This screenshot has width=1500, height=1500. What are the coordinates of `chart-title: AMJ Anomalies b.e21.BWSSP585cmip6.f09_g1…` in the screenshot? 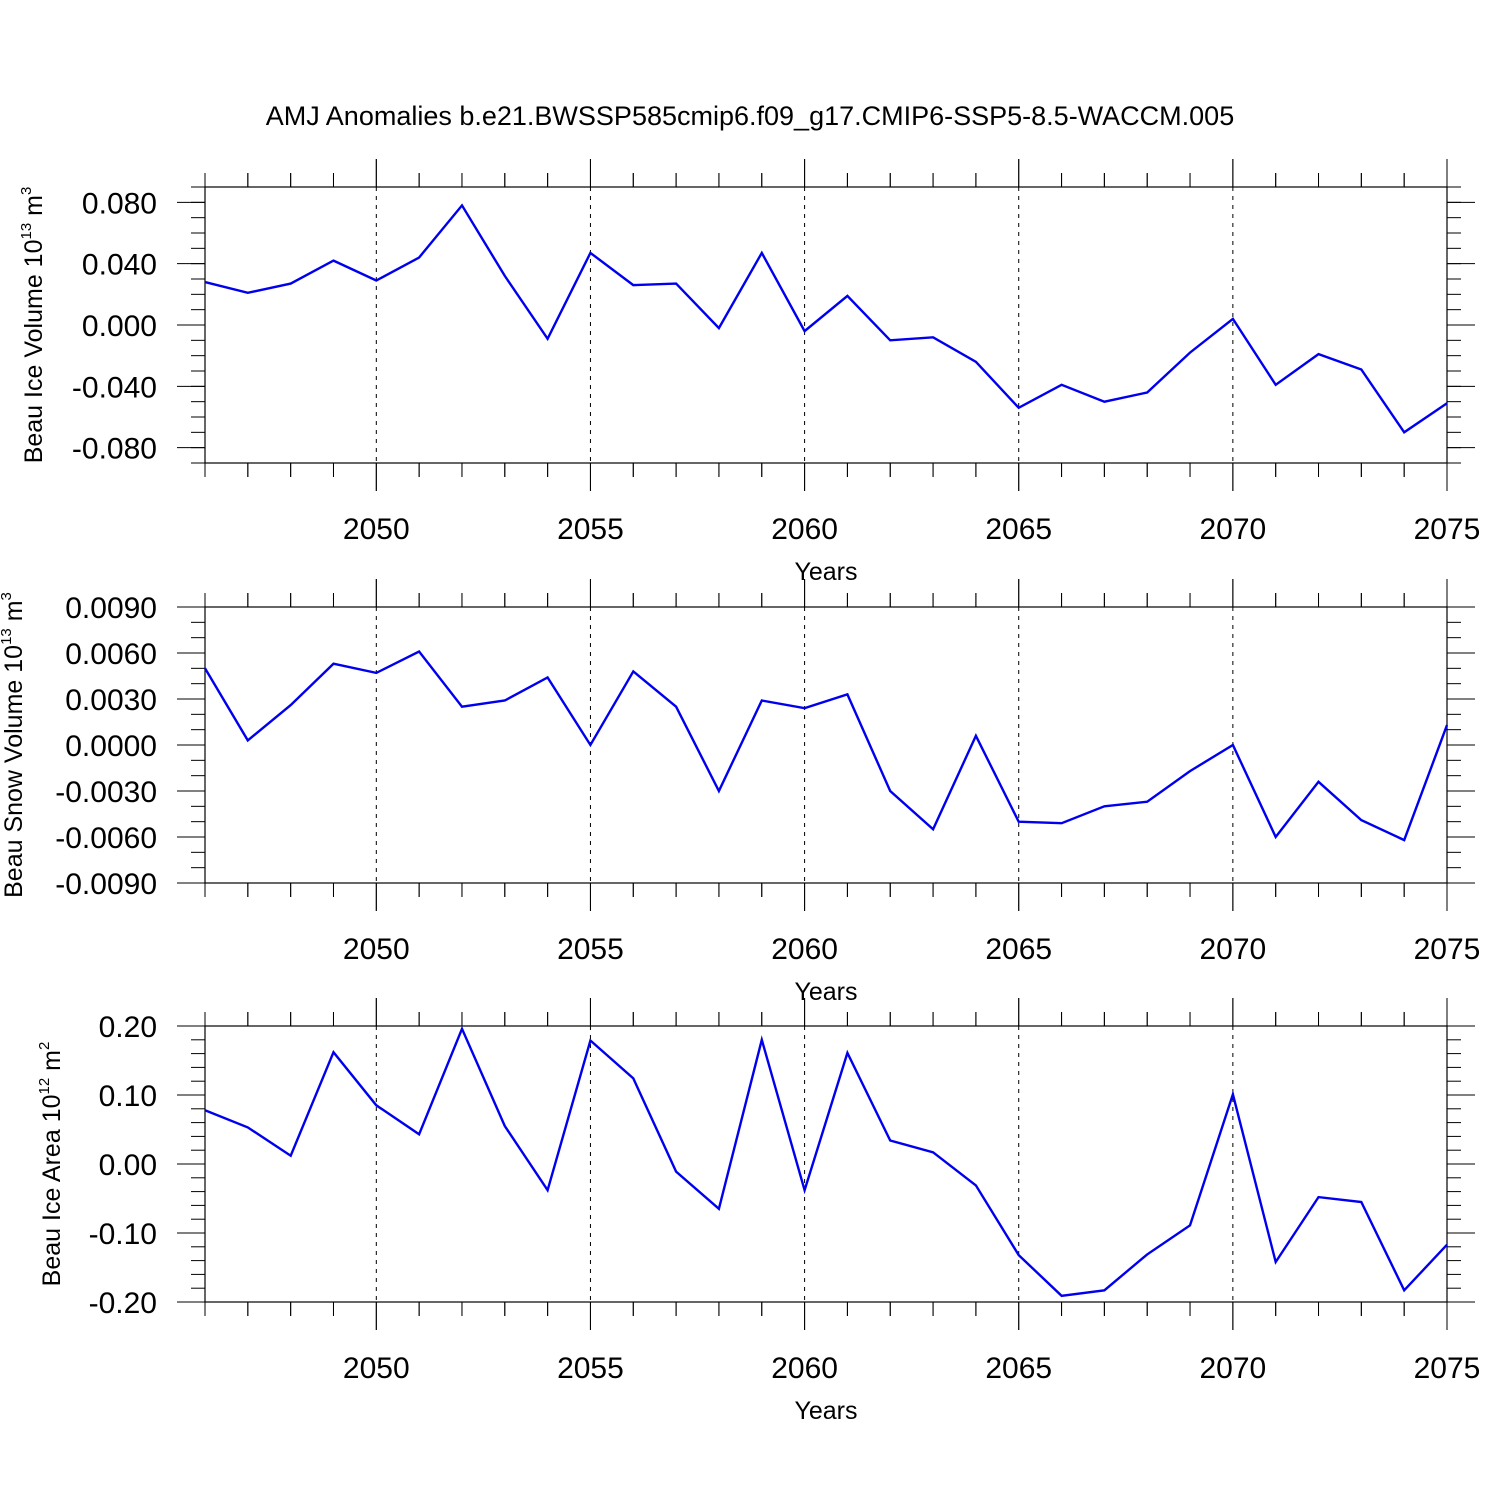 It's located at (750, 116).